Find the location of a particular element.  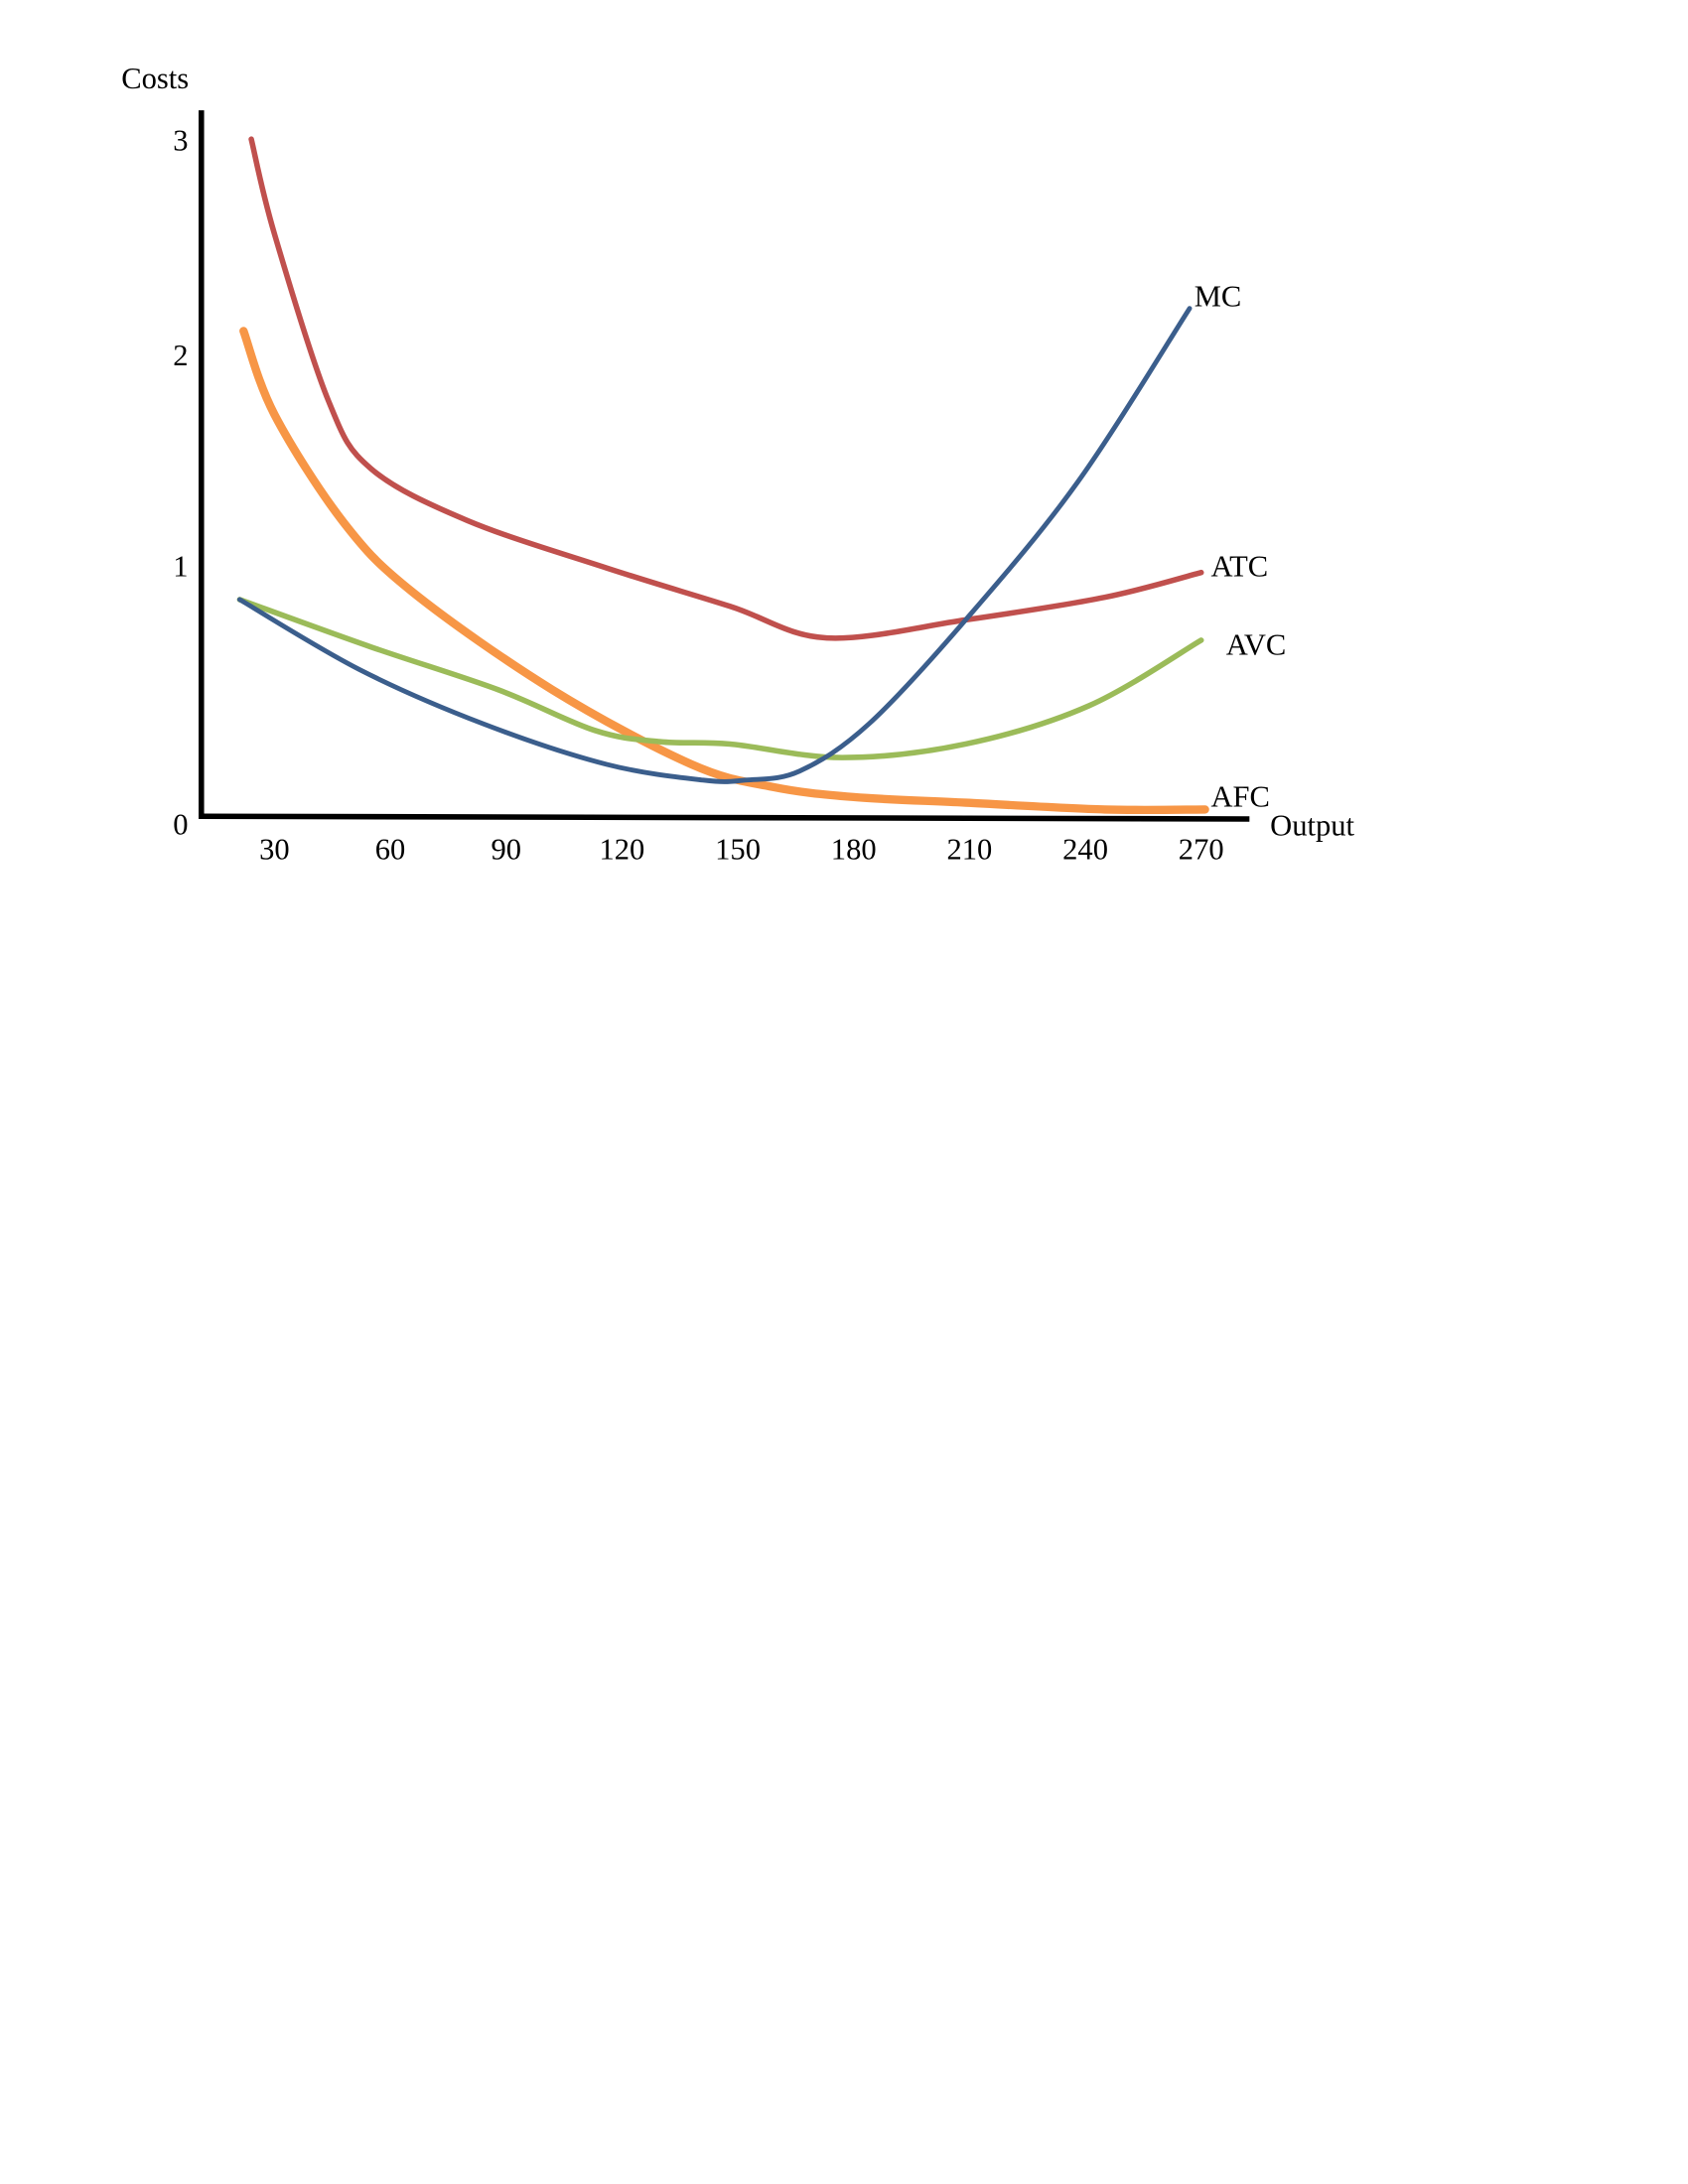

y-tick-label: 3 is located at coordinates (180, 140).